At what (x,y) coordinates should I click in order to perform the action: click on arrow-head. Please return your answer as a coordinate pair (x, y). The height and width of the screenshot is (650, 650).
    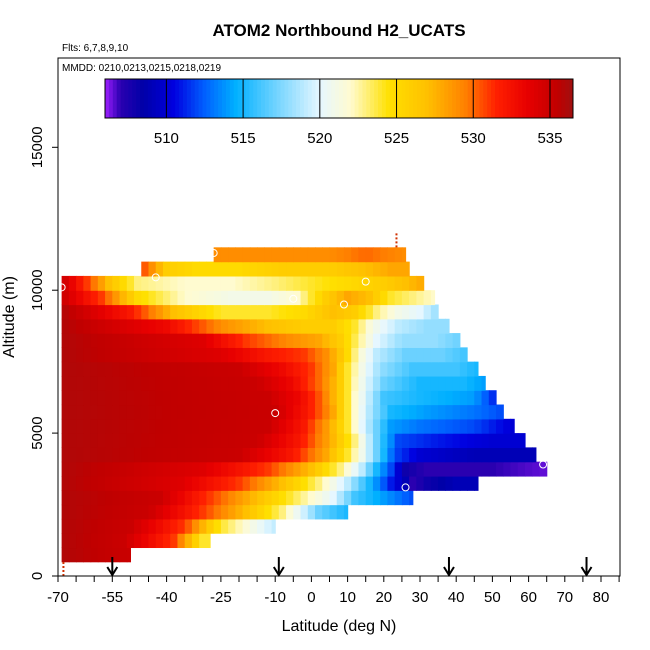
    Looking at the image, I should click on (586, 571).